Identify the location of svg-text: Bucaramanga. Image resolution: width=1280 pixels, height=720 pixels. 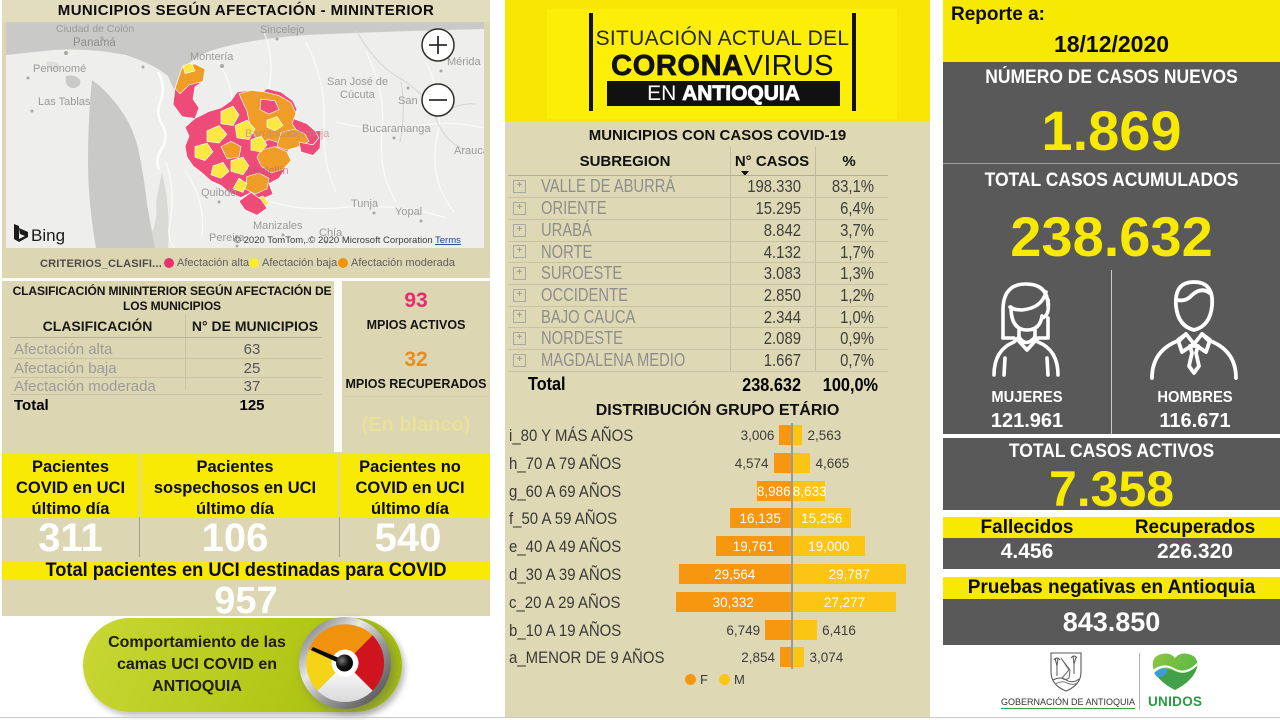
(396, 129).